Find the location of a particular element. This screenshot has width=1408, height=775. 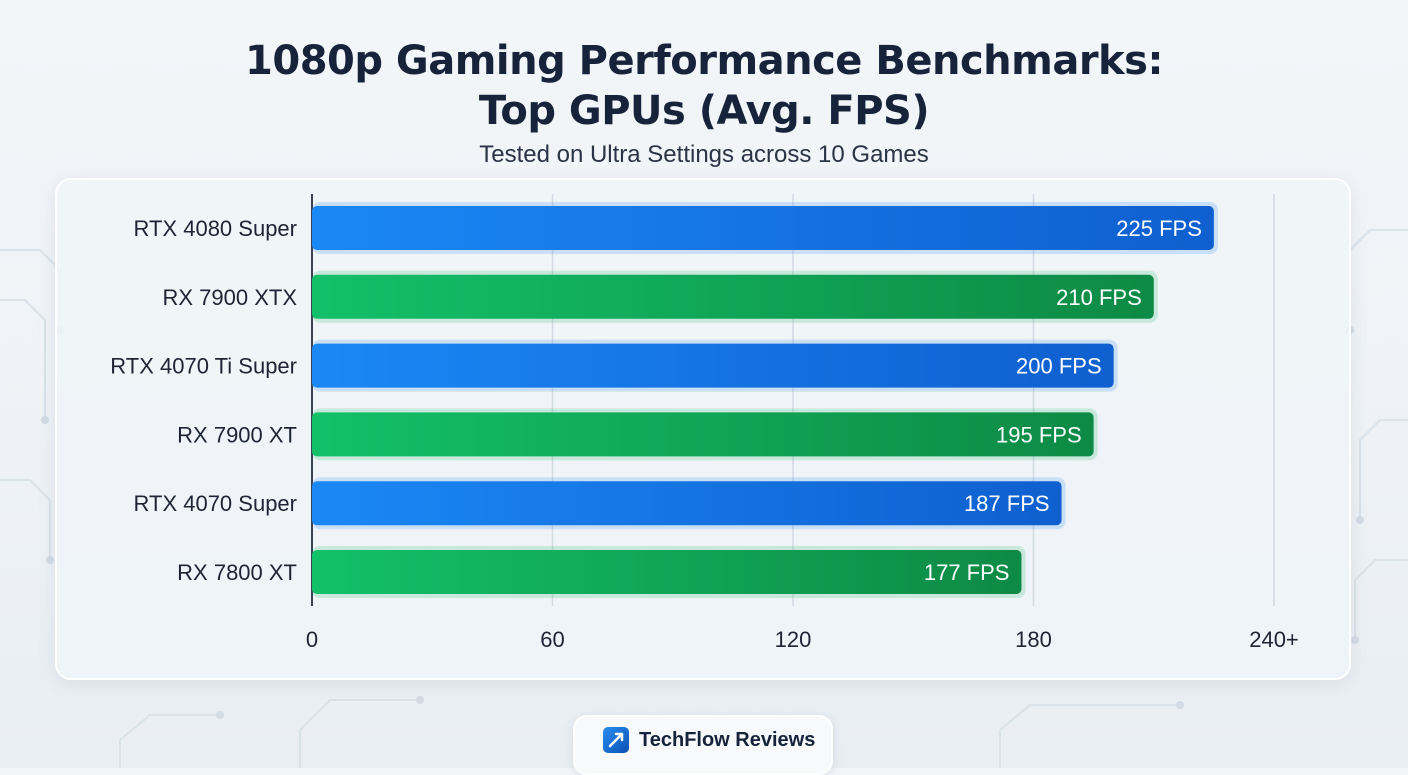

chart-title-line1: 1080p Gaming Performance Benchmarks: is located at coordinates (704, 61).